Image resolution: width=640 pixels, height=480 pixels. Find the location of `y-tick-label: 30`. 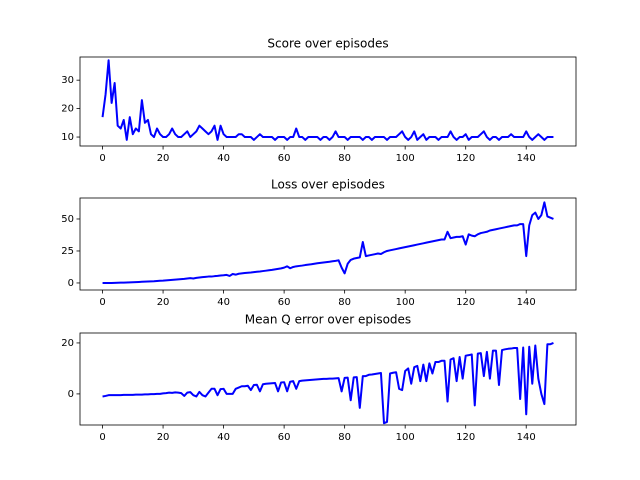

y-tick-label: 30 is located at coordinates (67, 80).